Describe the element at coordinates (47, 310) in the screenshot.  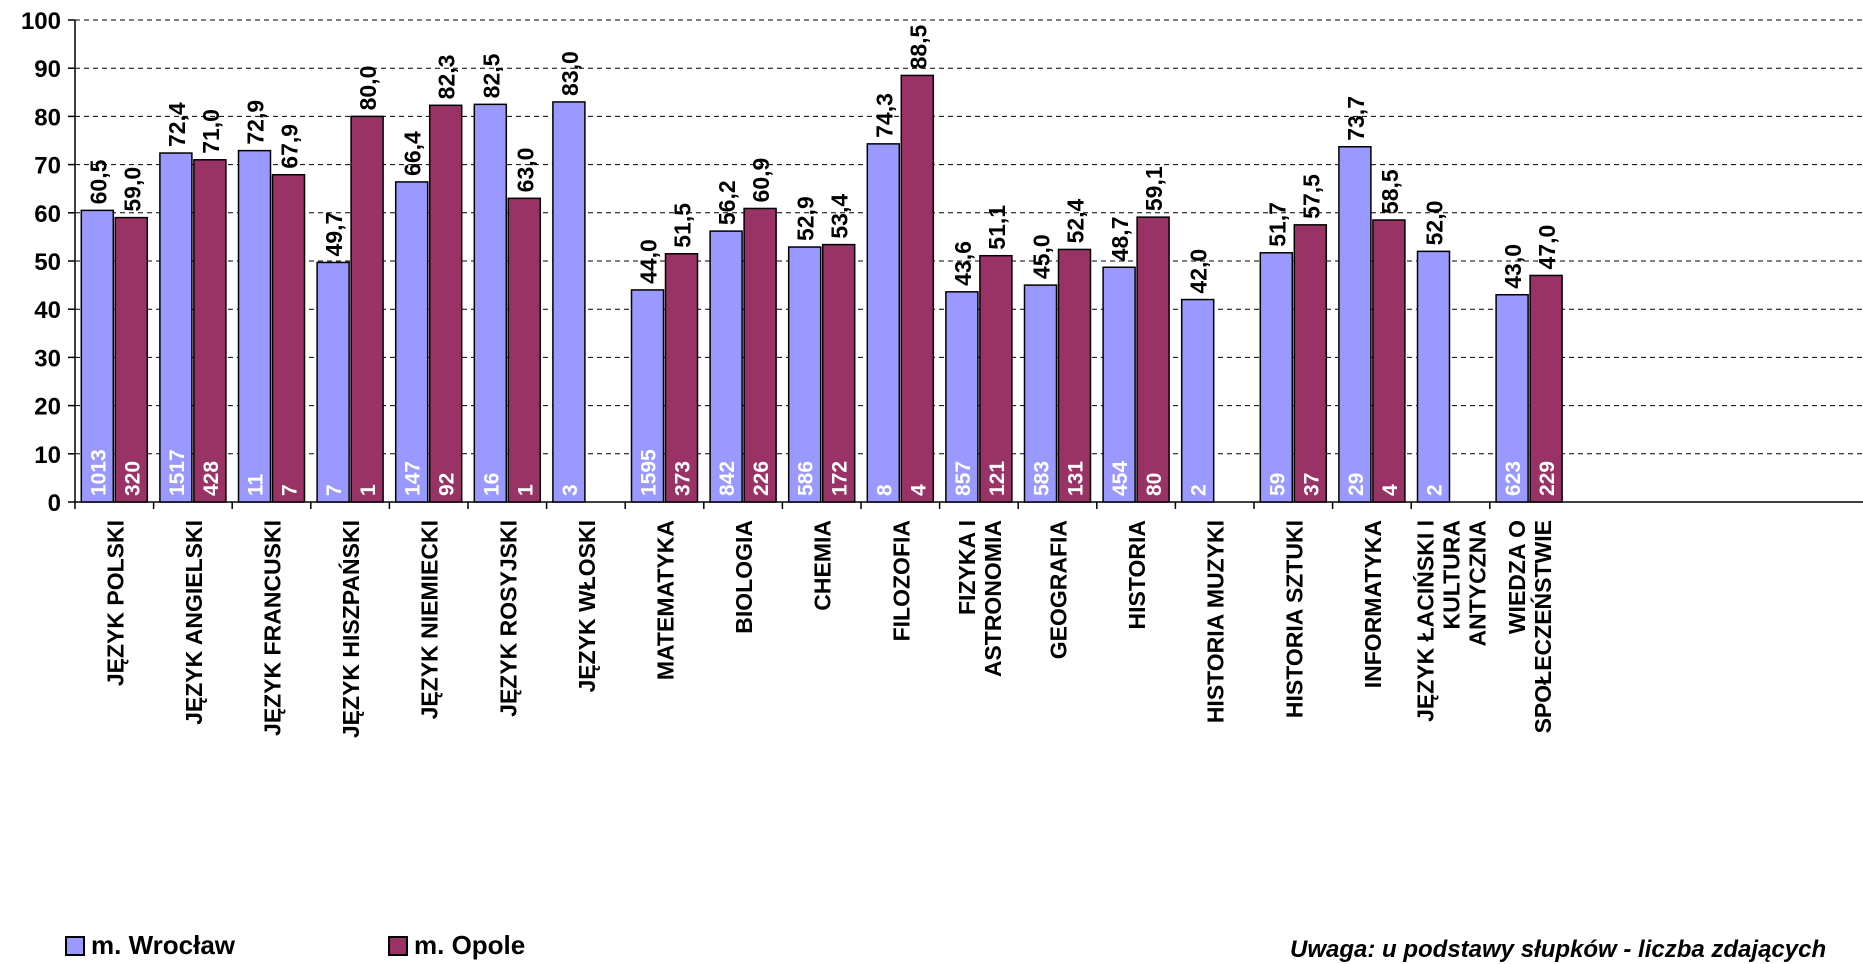
I see `y-tick-label: 40` at that location.